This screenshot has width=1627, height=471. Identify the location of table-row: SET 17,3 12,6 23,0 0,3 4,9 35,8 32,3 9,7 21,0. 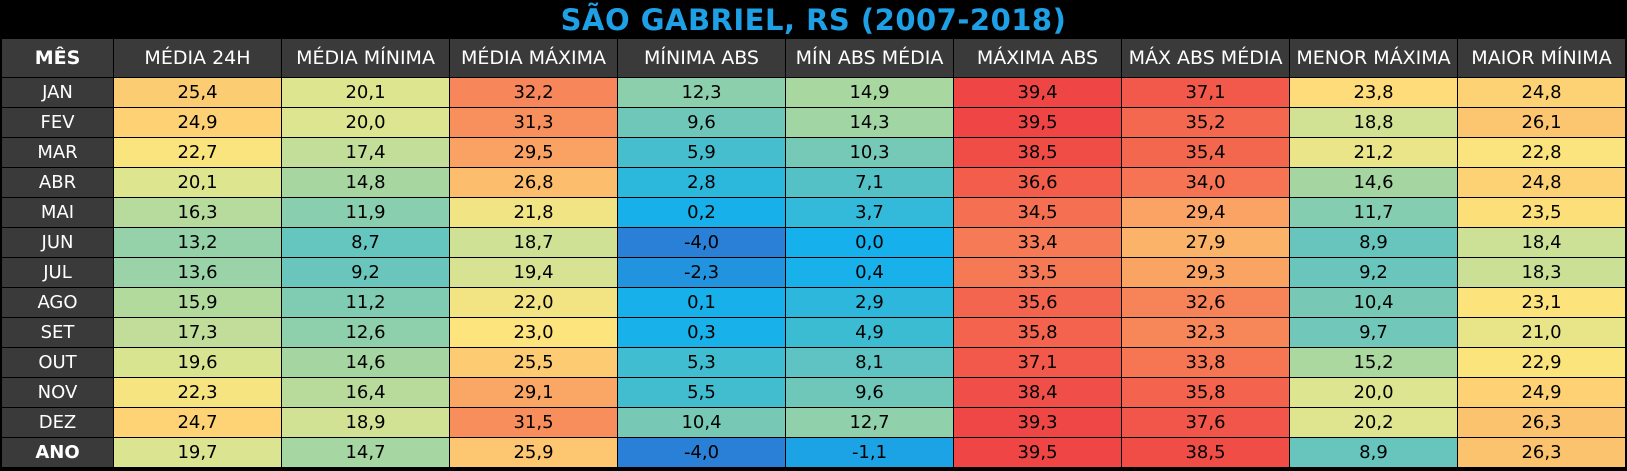
(813, 332).